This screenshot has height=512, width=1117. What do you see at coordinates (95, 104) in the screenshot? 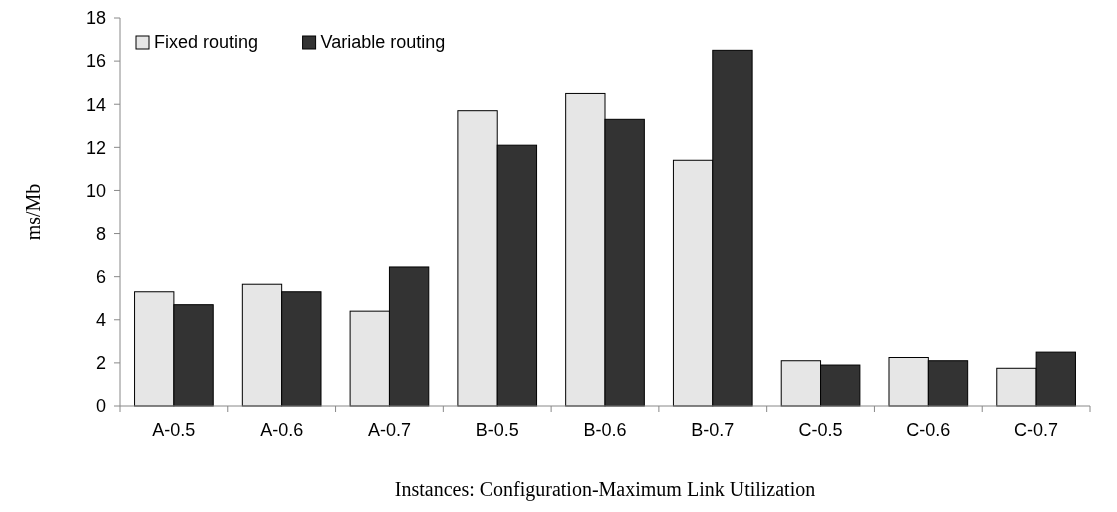
I see `y-tick-label: 14` at bounding box center [95, 104].